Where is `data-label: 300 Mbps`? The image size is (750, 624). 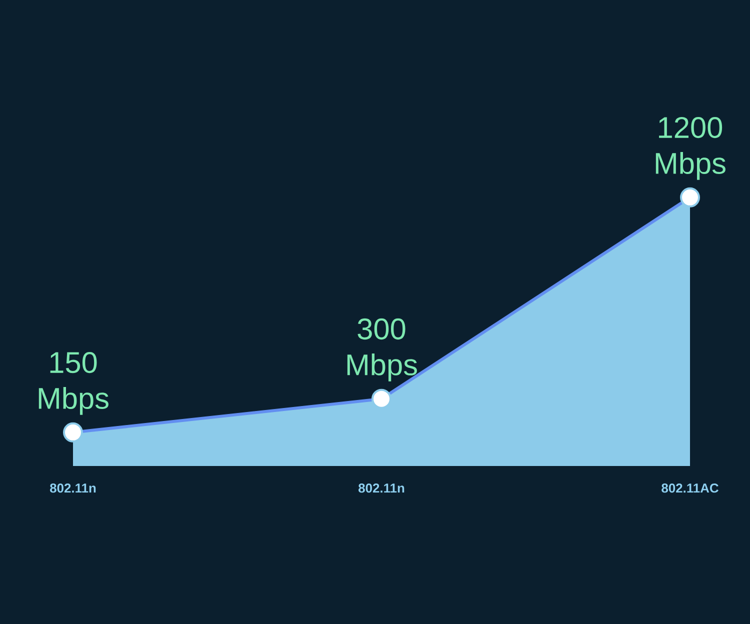 data-label: 300 Mbps is located at coordinates (382, 350).